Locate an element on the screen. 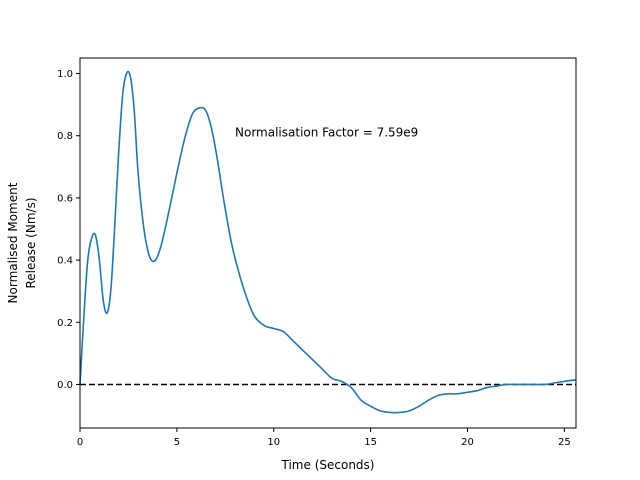 The image size is (640, 480). x-tick-label: 20 is located at coordinates (467, 442).